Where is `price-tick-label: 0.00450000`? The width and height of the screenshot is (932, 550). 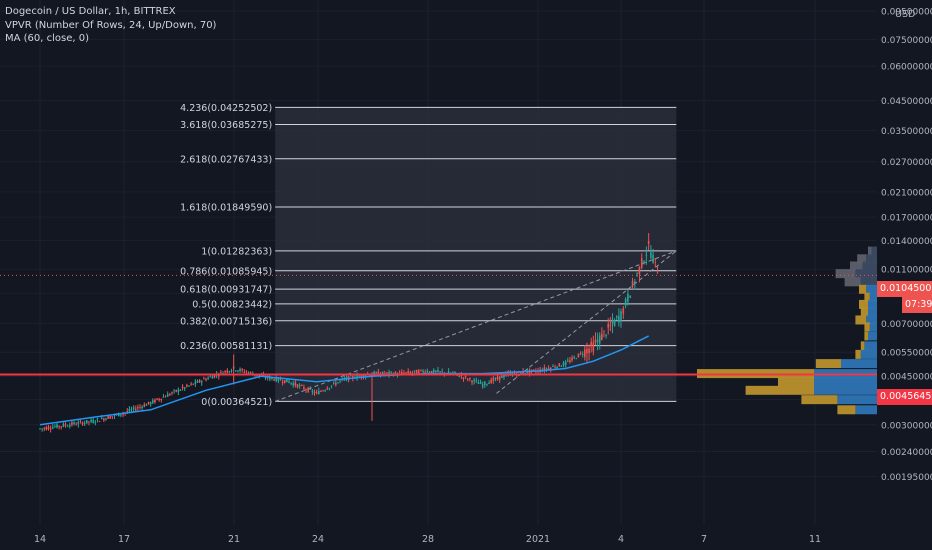 price-tick-label: 0.00450000 is located at coordinates (906, 378).